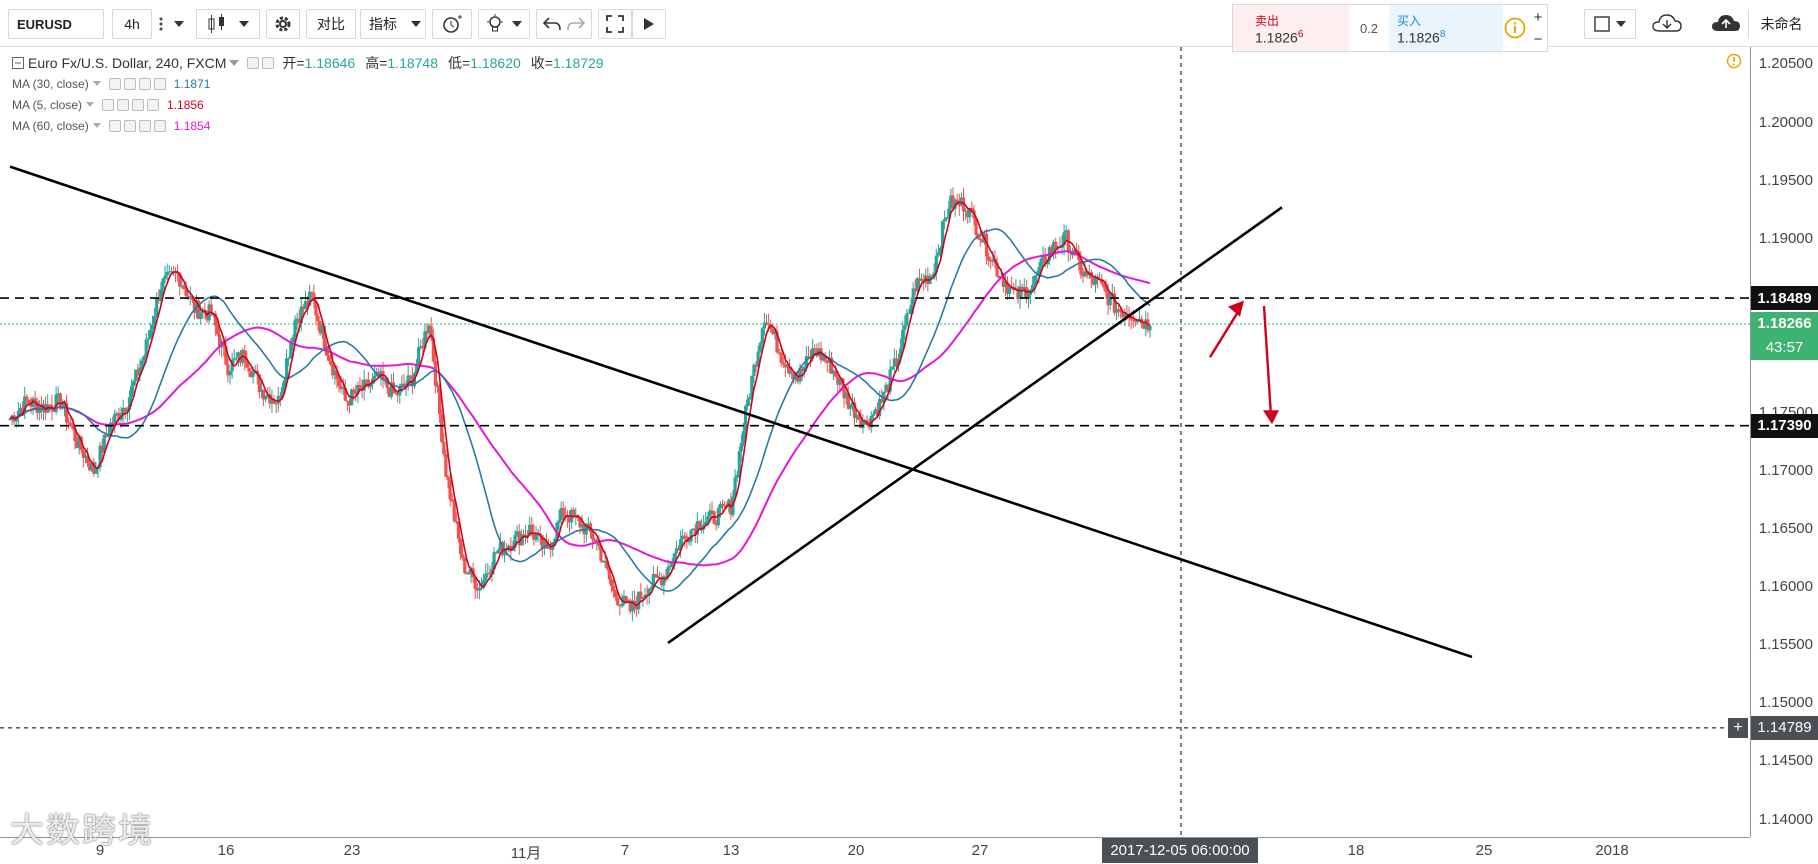  What do you see at coordinates (283, 24) in the screenshot?
I see `settings-gear-icon` at bounding box center [283, 24].